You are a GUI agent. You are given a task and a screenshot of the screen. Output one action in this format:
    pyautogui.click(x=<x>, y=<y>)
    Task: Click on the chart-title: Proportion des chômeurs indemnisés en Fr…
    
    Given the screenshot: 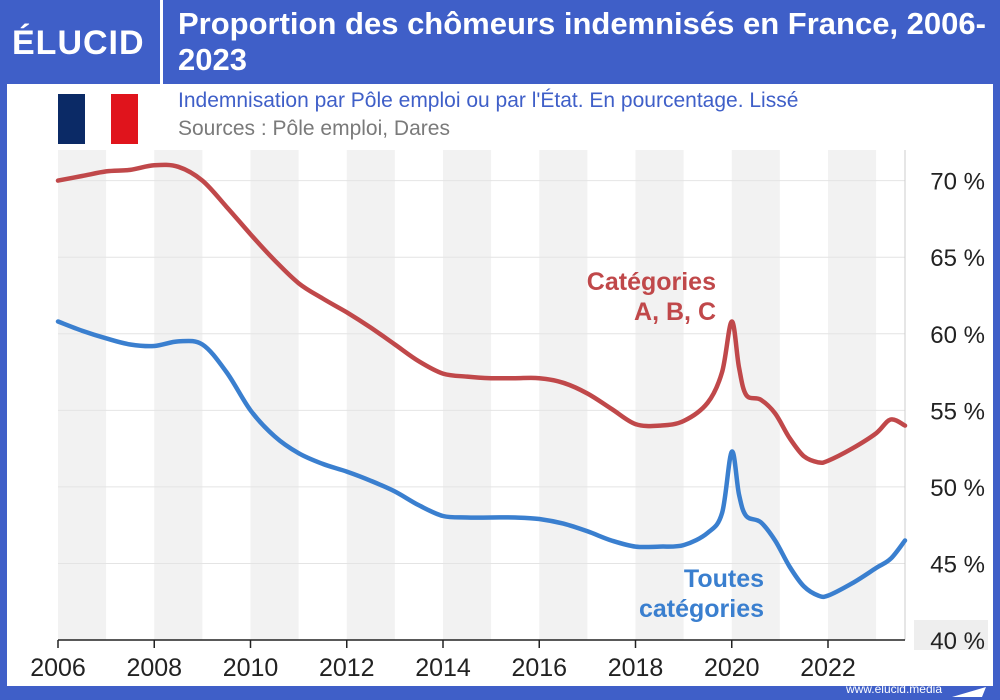 What is the action you would take?
    pyautogui.click(x=582, y=41)
    